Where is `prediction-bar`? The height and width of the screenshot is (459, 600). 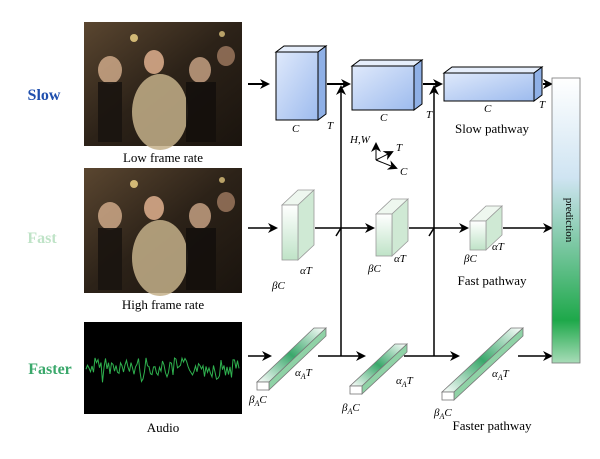 prediction-bar is located at coordinates (566, 220).